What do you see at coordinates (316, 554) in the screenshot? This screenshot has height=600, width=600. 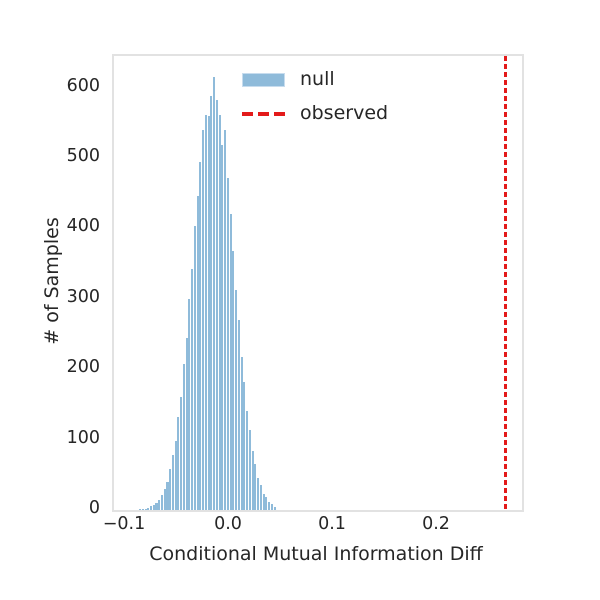 I see `x-axis-label: Conditional Mutual Information Diff` at bounding box center [316, 554].